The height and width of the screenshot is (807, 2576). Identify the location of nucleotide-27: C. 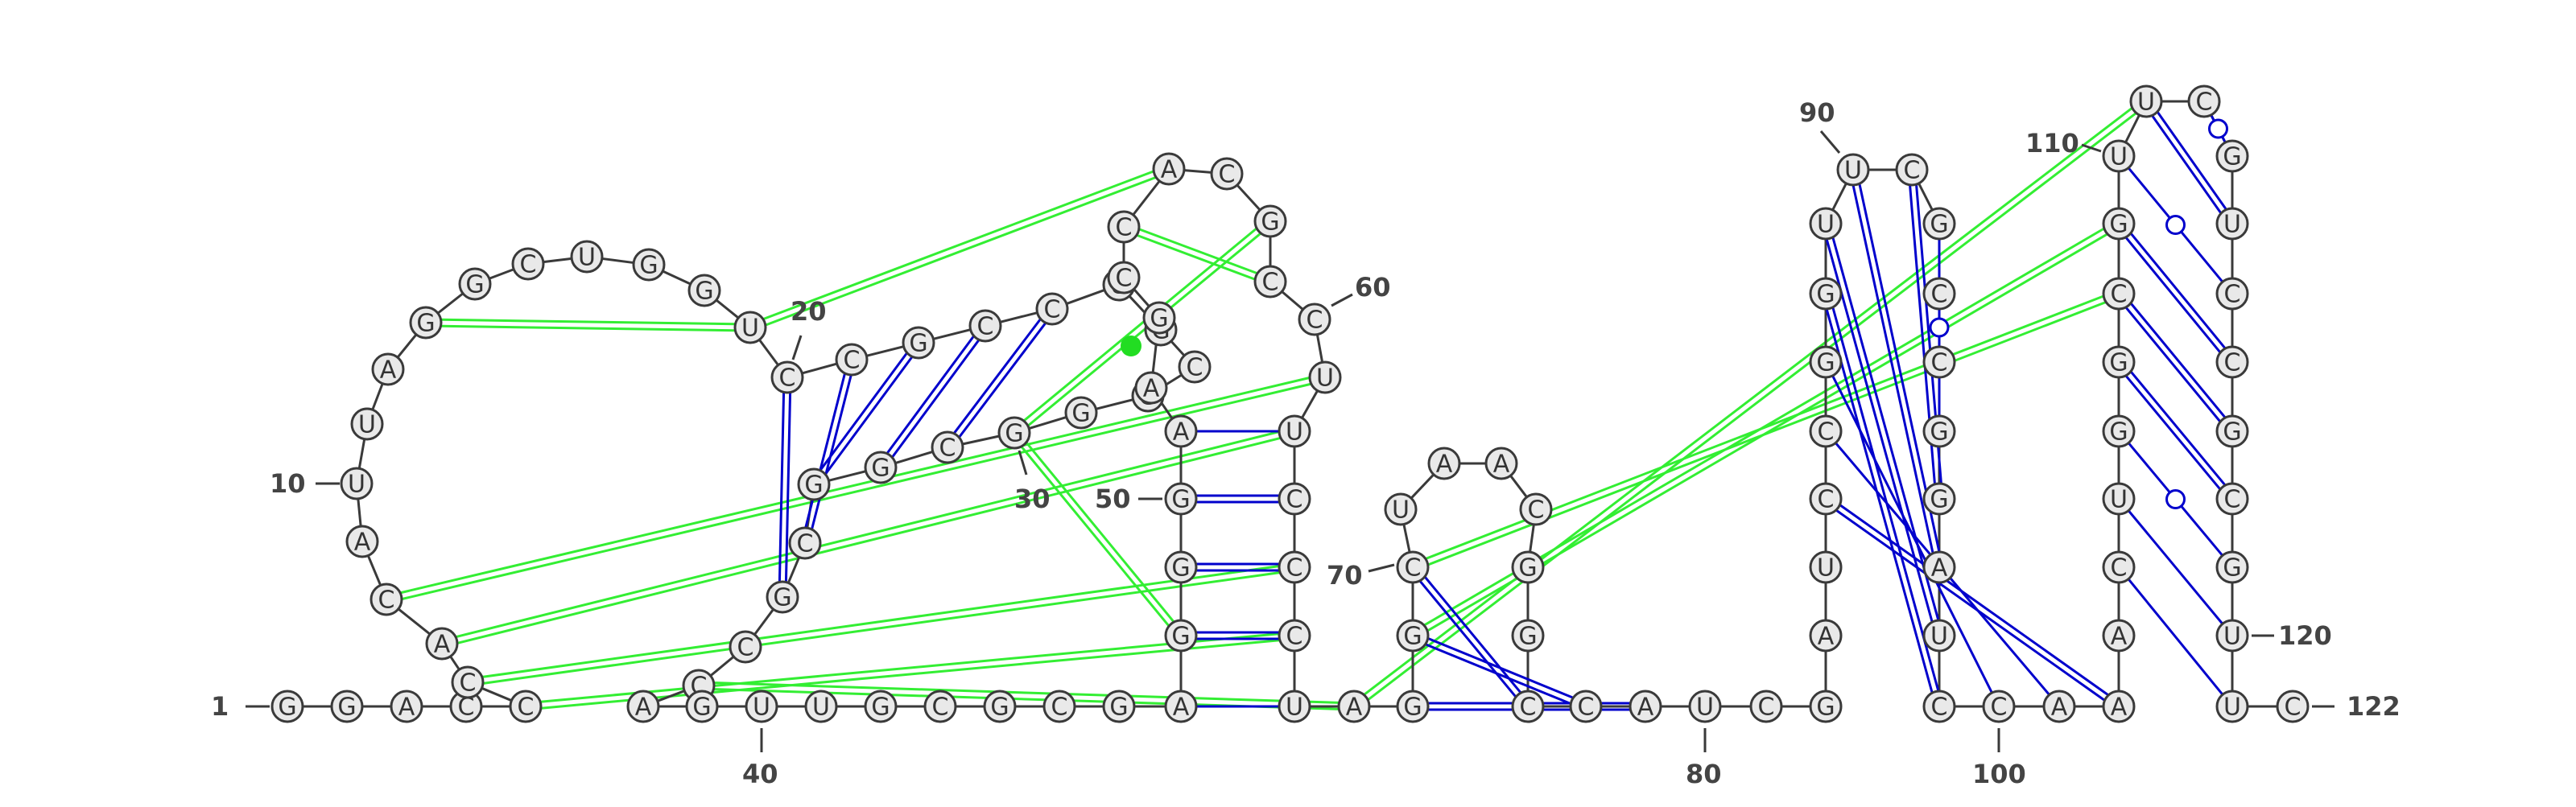
(1195, 367).